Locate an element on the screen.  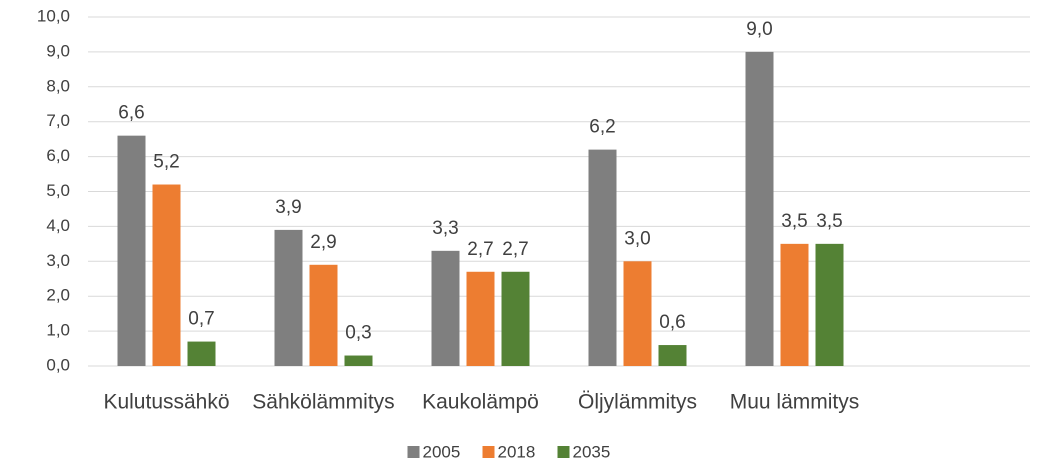
legend-label: 2018 is located at coordinates (517, 451).